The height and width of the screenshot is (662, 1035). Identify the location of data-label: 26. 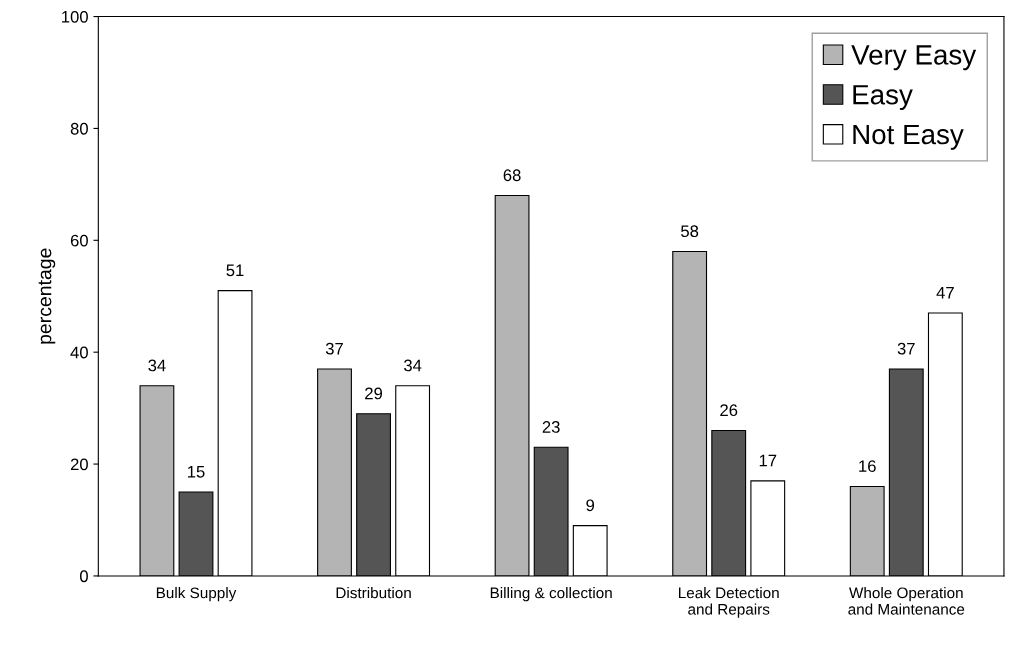
(729, 410).